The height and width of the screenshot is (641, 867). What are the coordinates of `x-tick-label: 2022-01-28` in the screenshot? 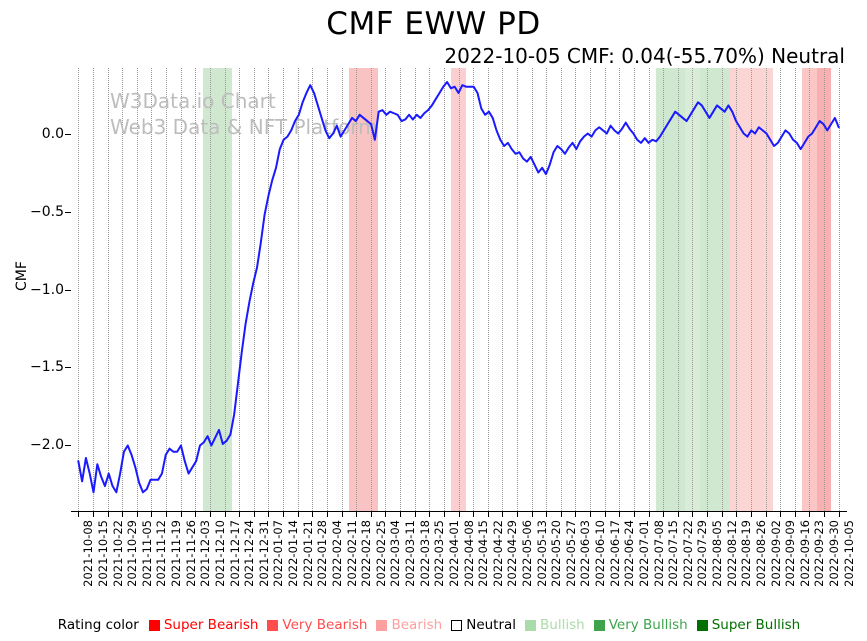 It's located at (322, 553).